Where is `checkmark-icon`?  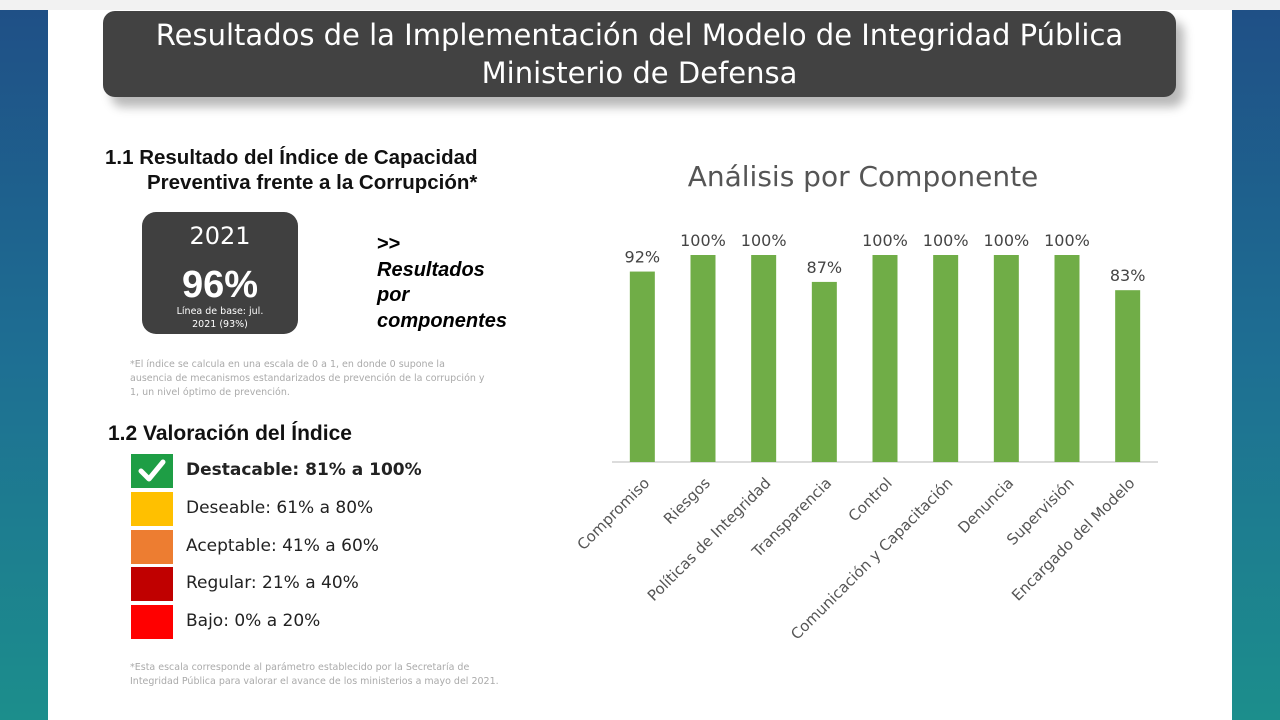
checkmark-icon is located at coordinates (152, 470).